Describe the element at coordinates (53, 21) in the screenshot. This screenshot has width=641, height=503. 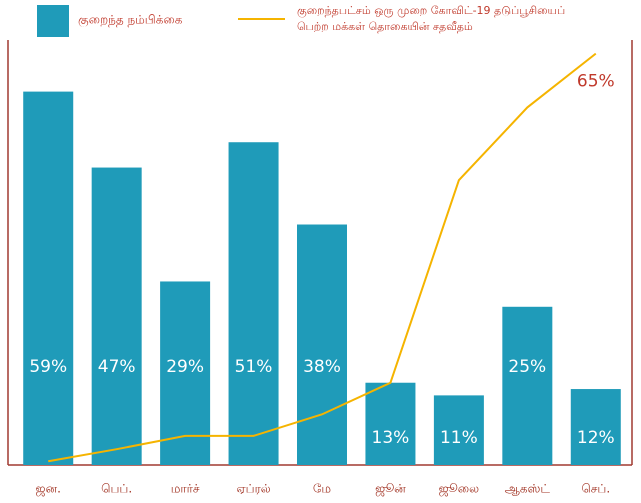
I see `legend-swatch` at that location.